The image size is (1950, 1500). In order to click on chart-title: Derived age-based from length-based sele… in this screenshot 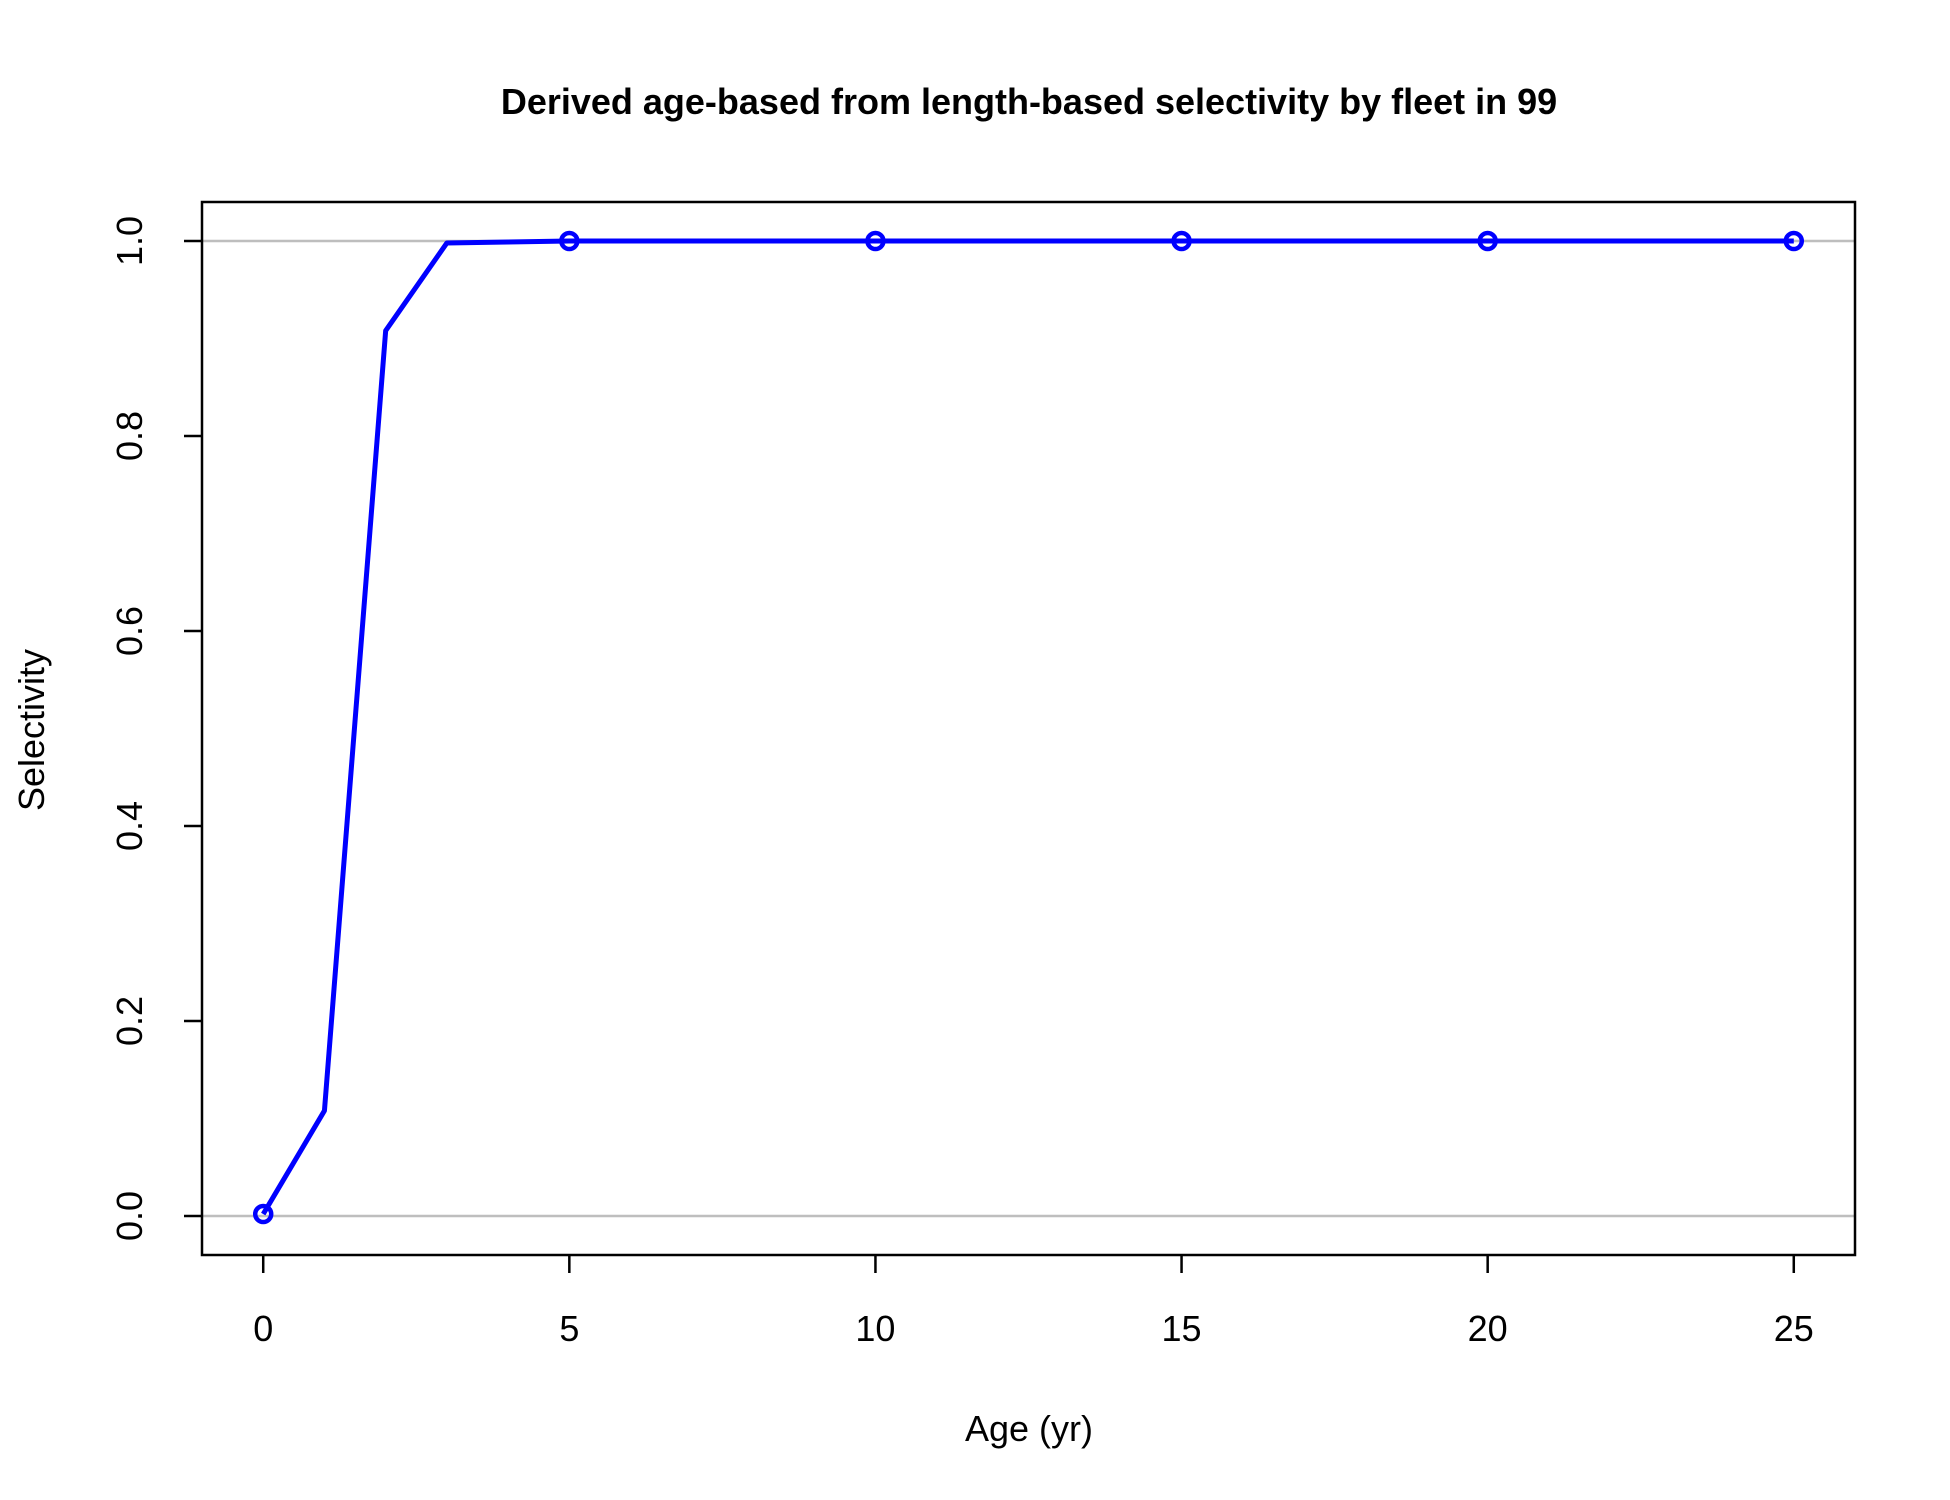, I will do `click(1029, 101)`.